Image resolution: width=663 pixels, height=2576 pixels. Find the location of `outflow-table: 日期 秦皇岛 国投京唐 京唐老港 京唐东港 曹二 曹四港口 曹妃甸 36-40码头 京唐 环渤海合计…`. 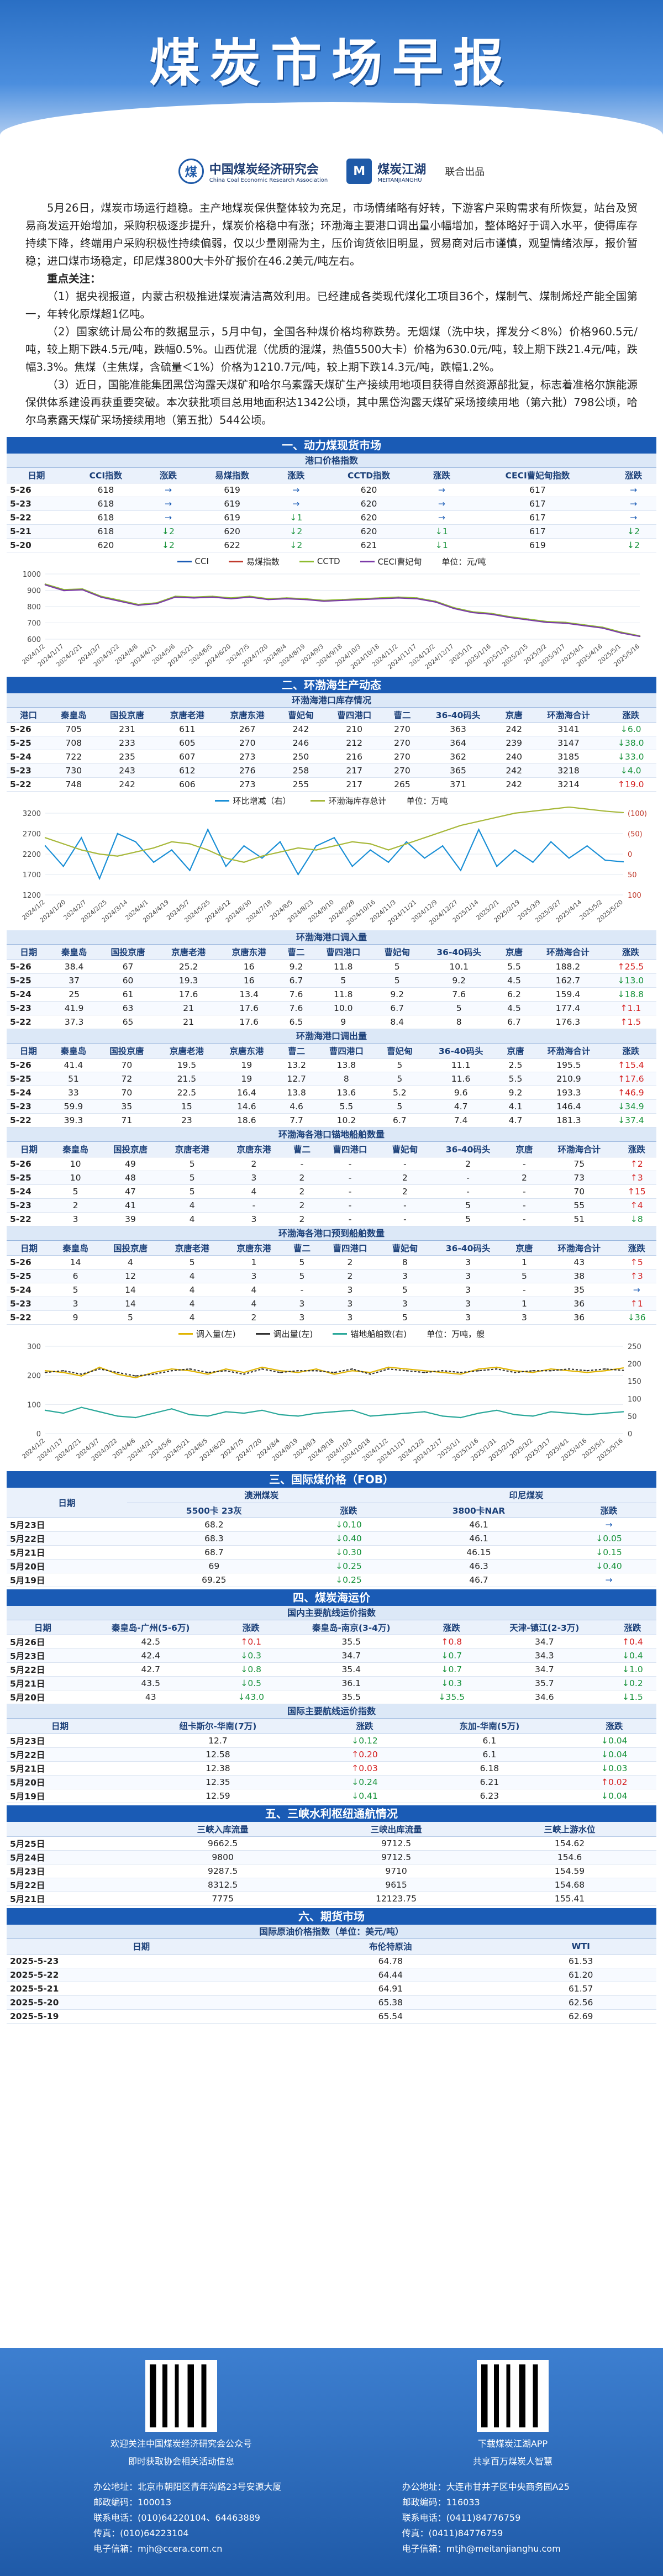

outflow-table: 日期 秦皇岛 国投京唐 京唐老港 京唐东港 曹二 曹四港口 曹妃甸 36-40码头 京唐 环渤海合计… is located at coordinates (331, 1085).